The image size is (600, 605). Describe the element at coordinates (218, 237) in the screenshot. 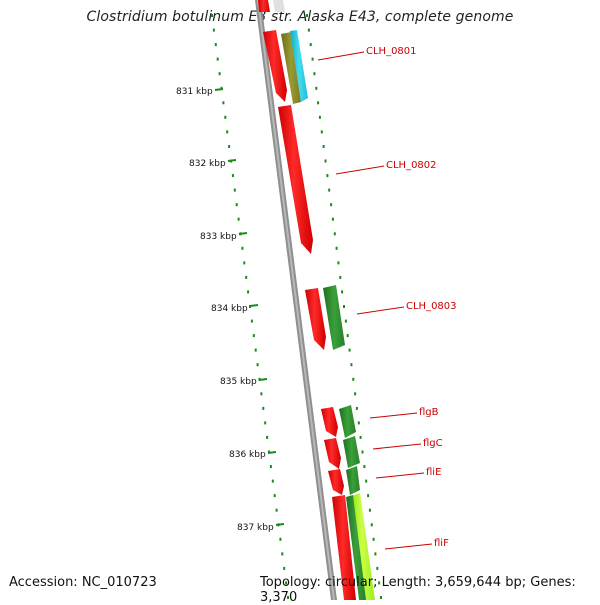

I see `kbp-label: 833 kbp` at that location.